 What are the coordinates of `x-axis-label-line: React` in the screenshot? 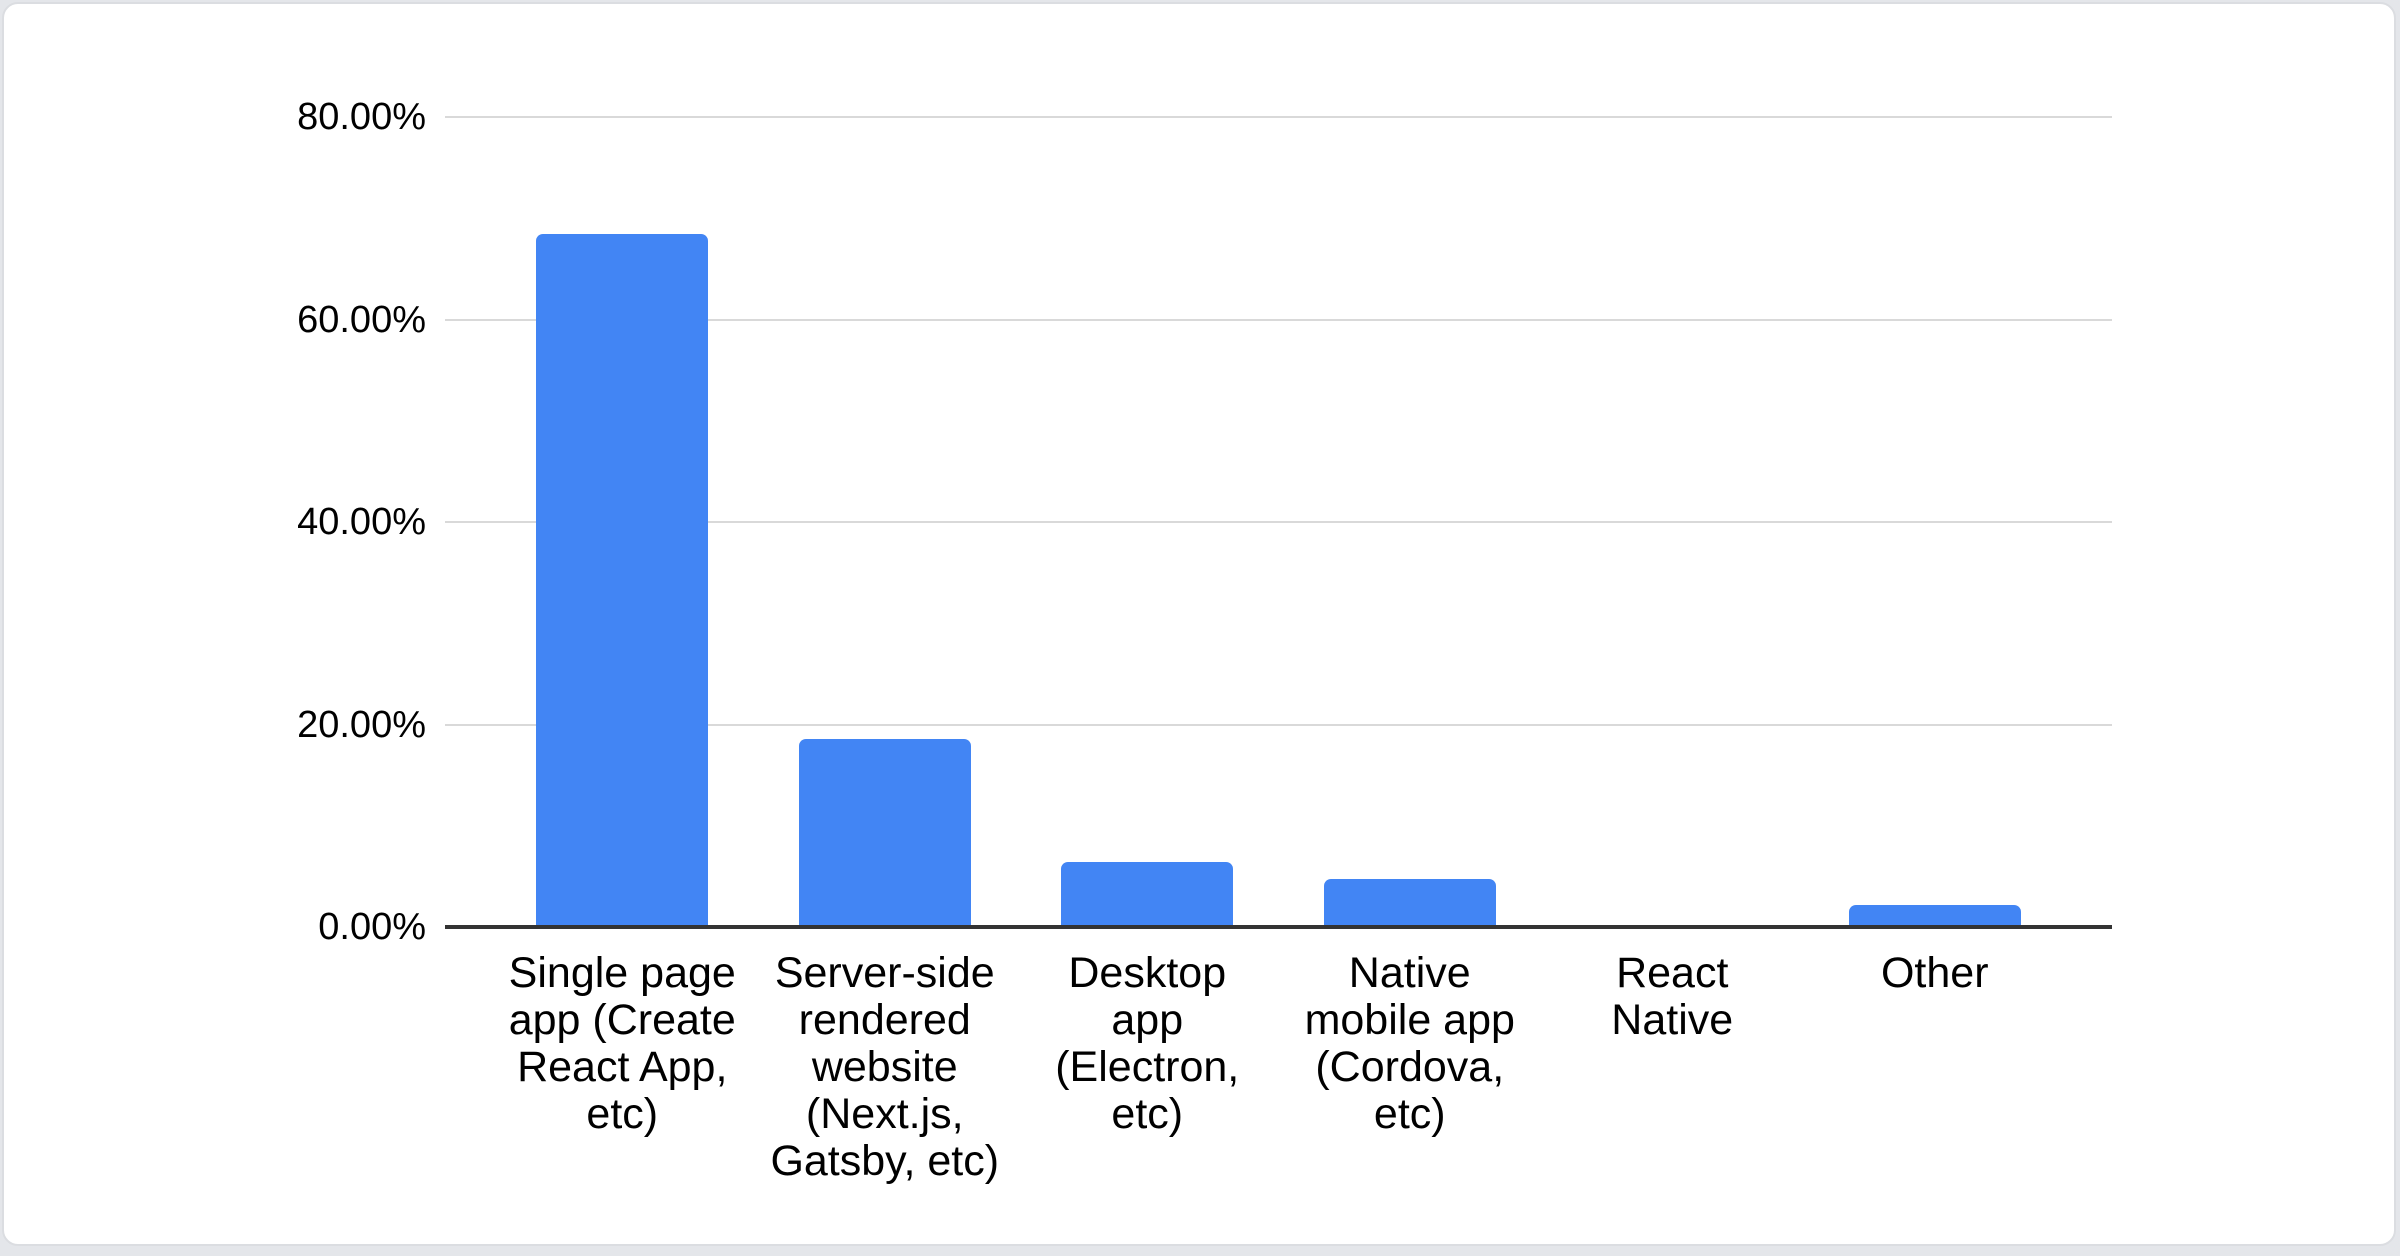 It's located at (1672, 973).